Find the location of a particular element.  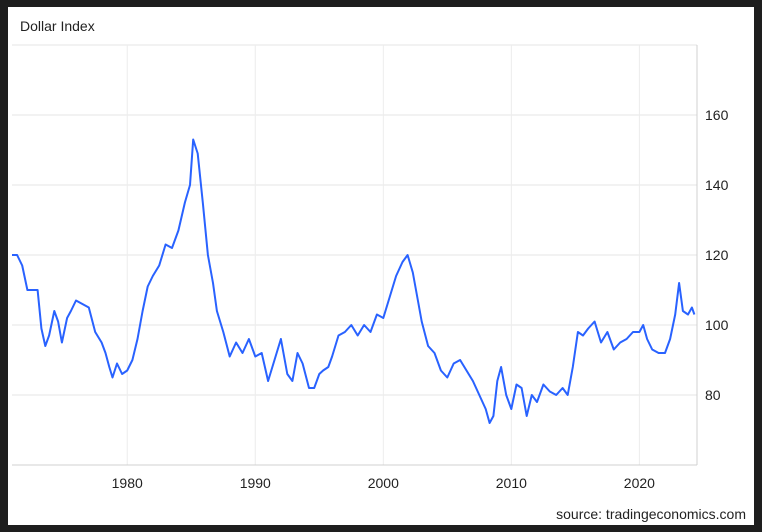

y-tick-label: 100 is located at coordinates (717, 325).